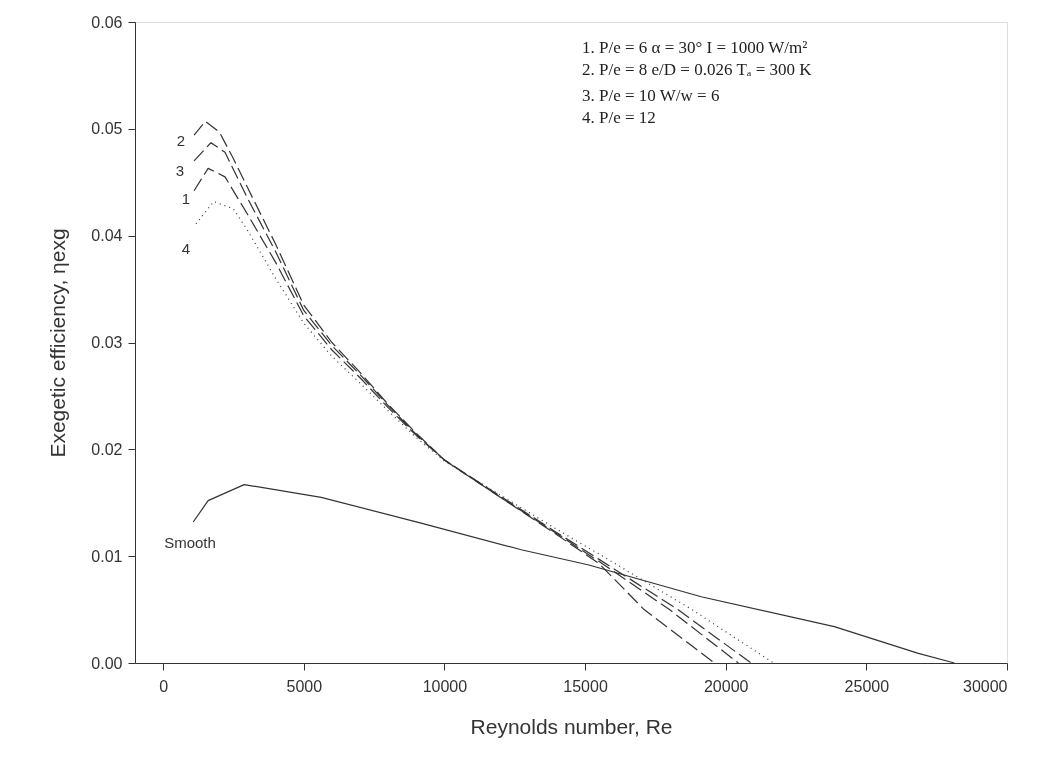 The image size is (1051, 775). What do you see at coordinates (726, 686) in the screenshot?
I see `x-tick-label: 20000` at bounding box center [726, 686].